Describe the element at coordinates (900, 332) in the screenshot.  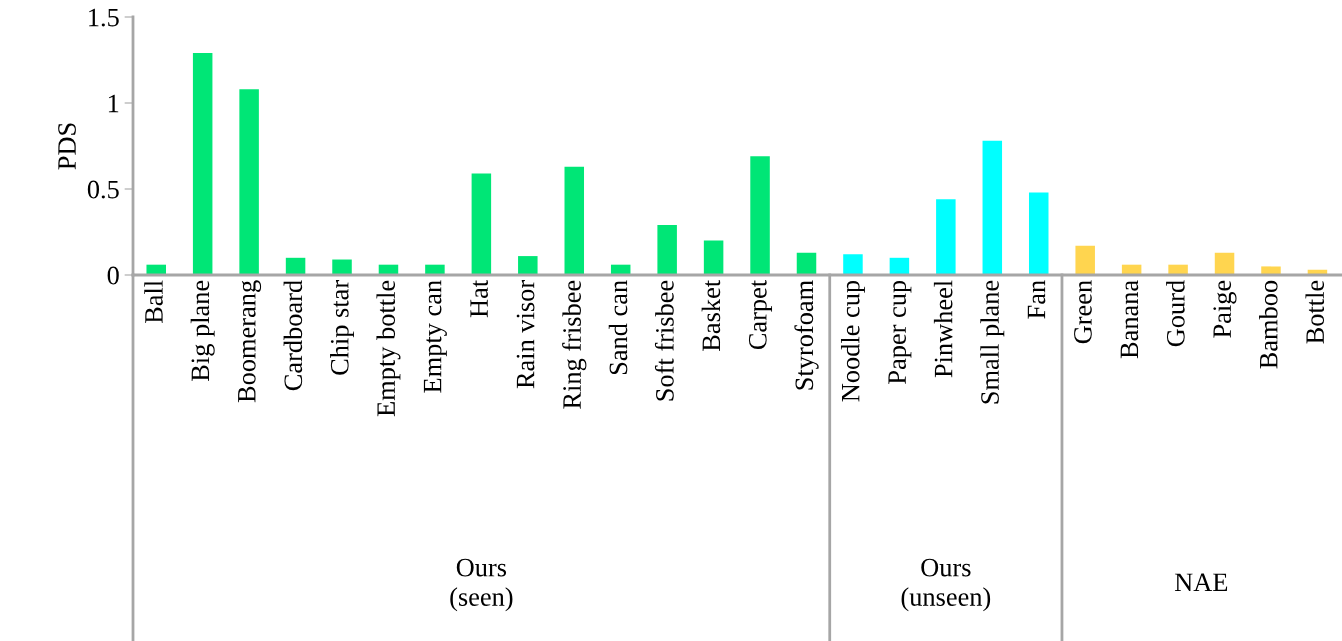
I see `x-tick-label: Paper cup` at that location.